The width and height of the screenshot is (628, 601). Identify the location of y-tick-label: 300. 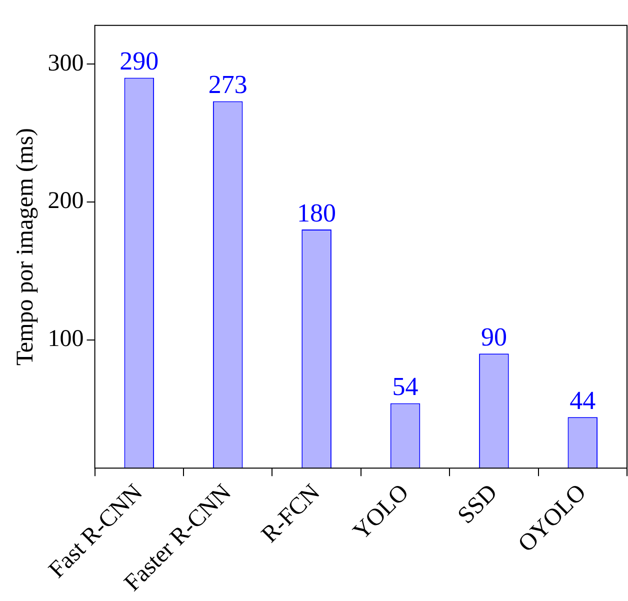
(66, 63).